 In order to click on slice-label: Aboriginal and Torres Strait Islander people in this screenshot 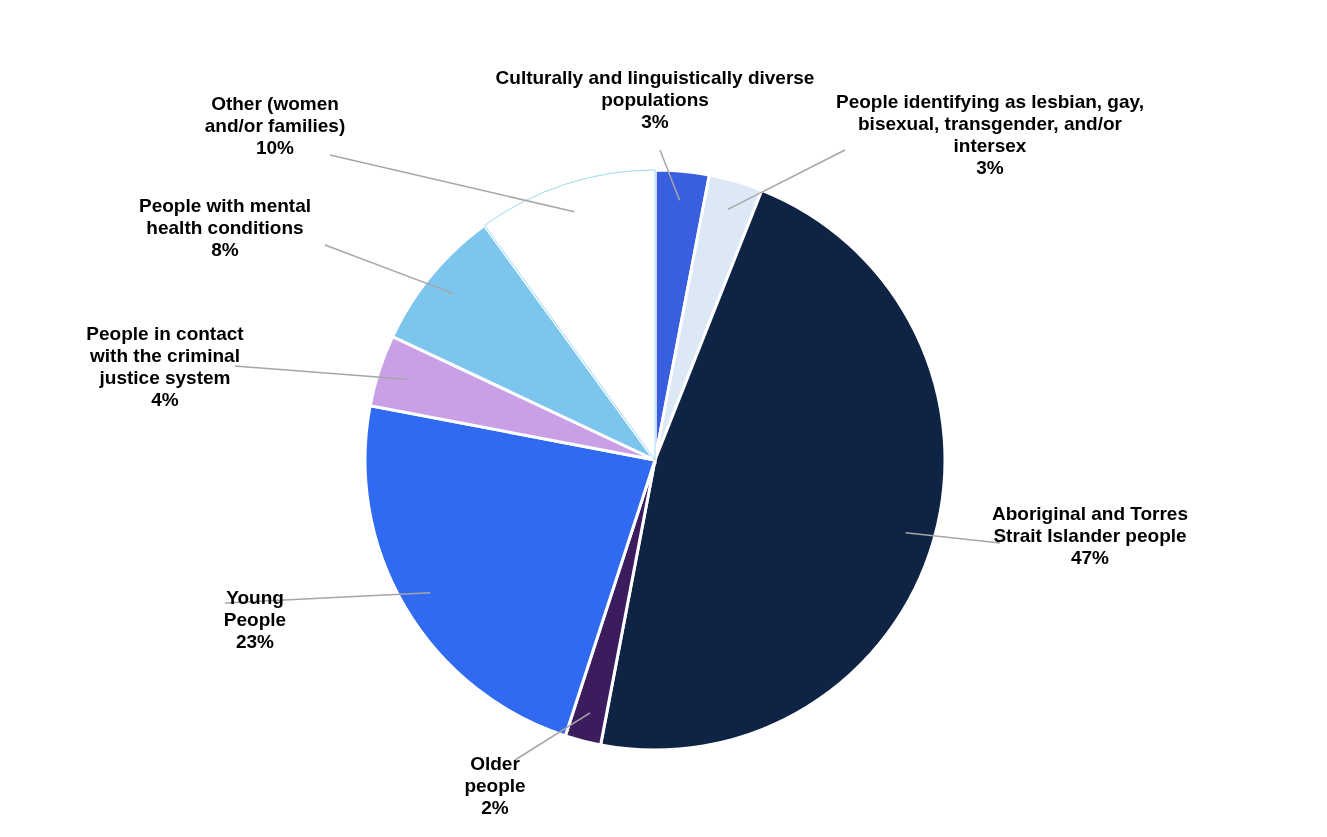, I will do `click(1090, 524)`.